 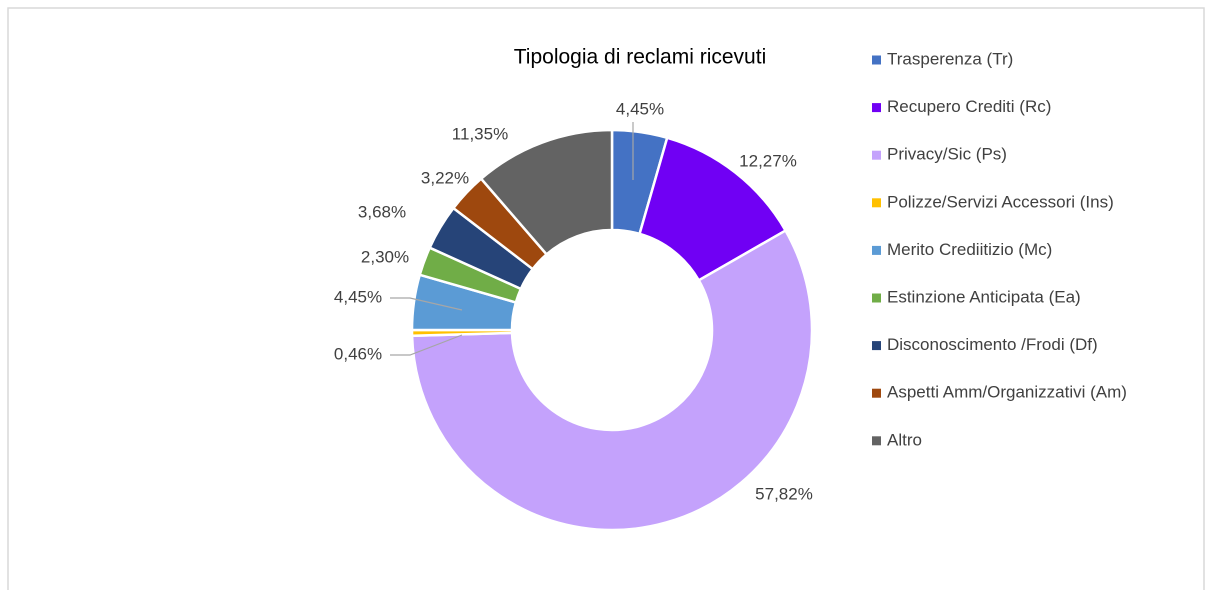 What do you see at coordinates (950, 58) in the screenshot?
I see `legend-label: Trasperenza (Tr)` at bounding box center [950, 58].